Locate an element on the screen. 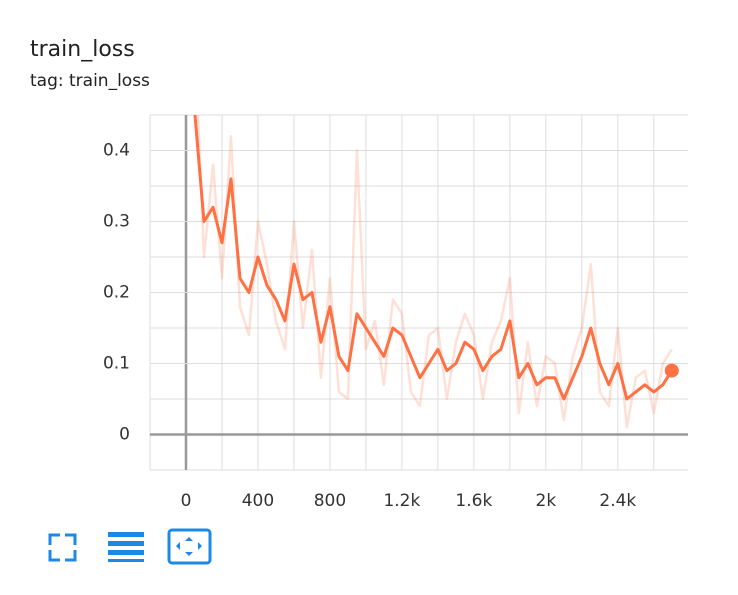 The height and width of the screenshot is (595, 738). reset-zoom-button is located at coordinates (189, 546).